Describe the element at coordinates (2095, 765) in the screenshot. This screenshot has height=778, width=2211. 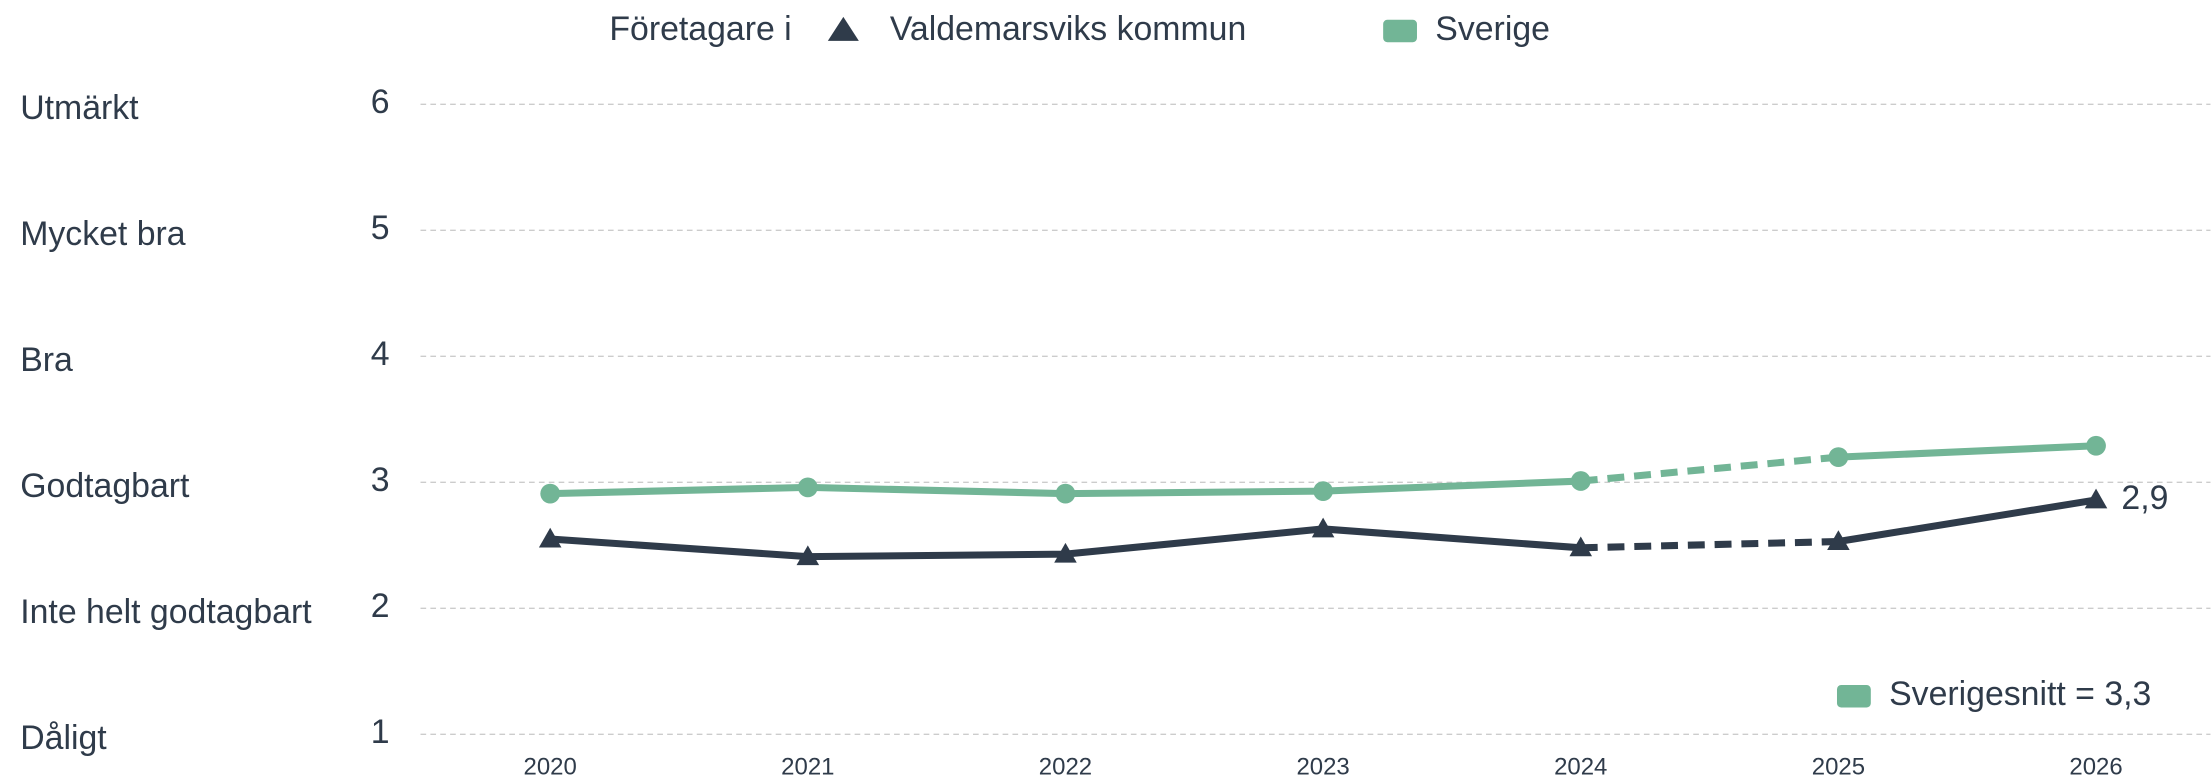
I see `x-tick-label: 2026` at that location.